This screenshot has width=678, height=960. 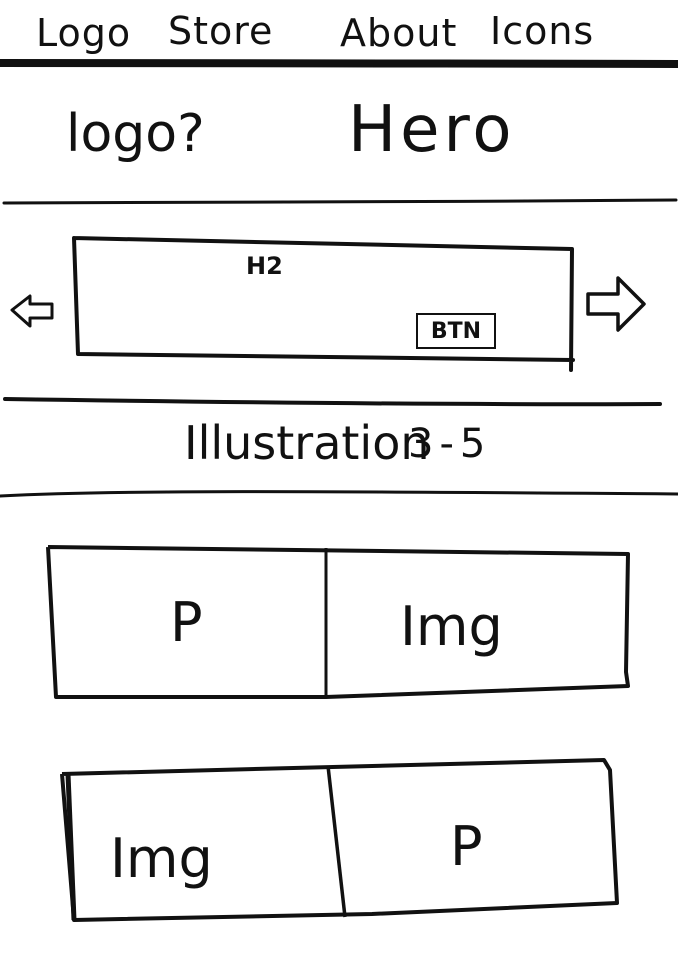 What do you see at coordinates (466, 846) in the screenshot?
I see `row2-paragraph-placeholder: P` at bounding box center [466, 846].